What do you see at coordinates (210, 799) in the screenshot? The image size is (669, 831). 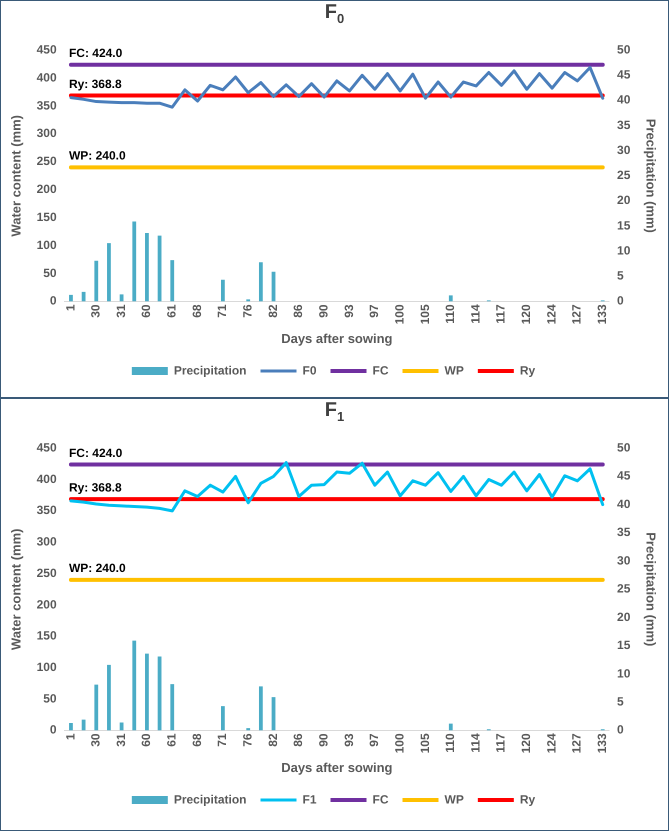 I see `legend-label: Precipitation` at bounding box center [210, 799].